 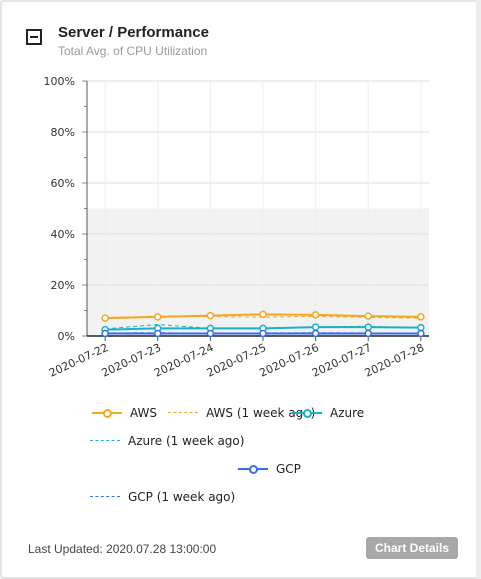 What do you see at coordinates (236, 360) in the screenshot?
I see `x-tick-label: 2020-07-25` at bounding box center [236, 360].